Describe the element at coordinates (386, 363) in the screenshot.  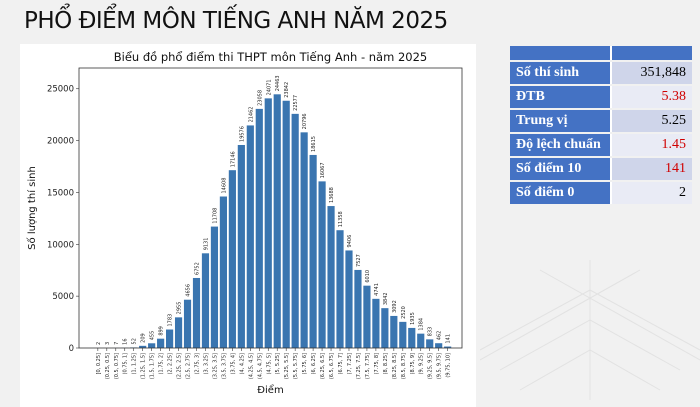
I see `x-tick-label: (8, 8.25]` at that location.